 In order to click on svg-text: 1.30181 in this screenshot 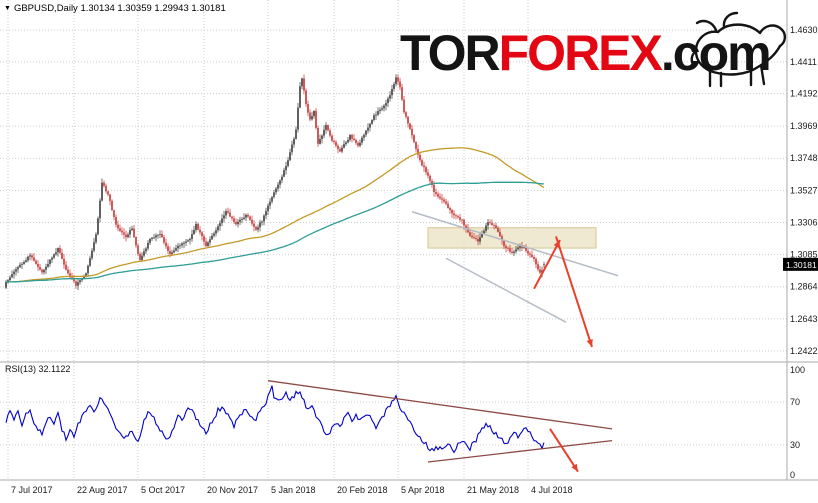, I will do `click(801, 265)`.